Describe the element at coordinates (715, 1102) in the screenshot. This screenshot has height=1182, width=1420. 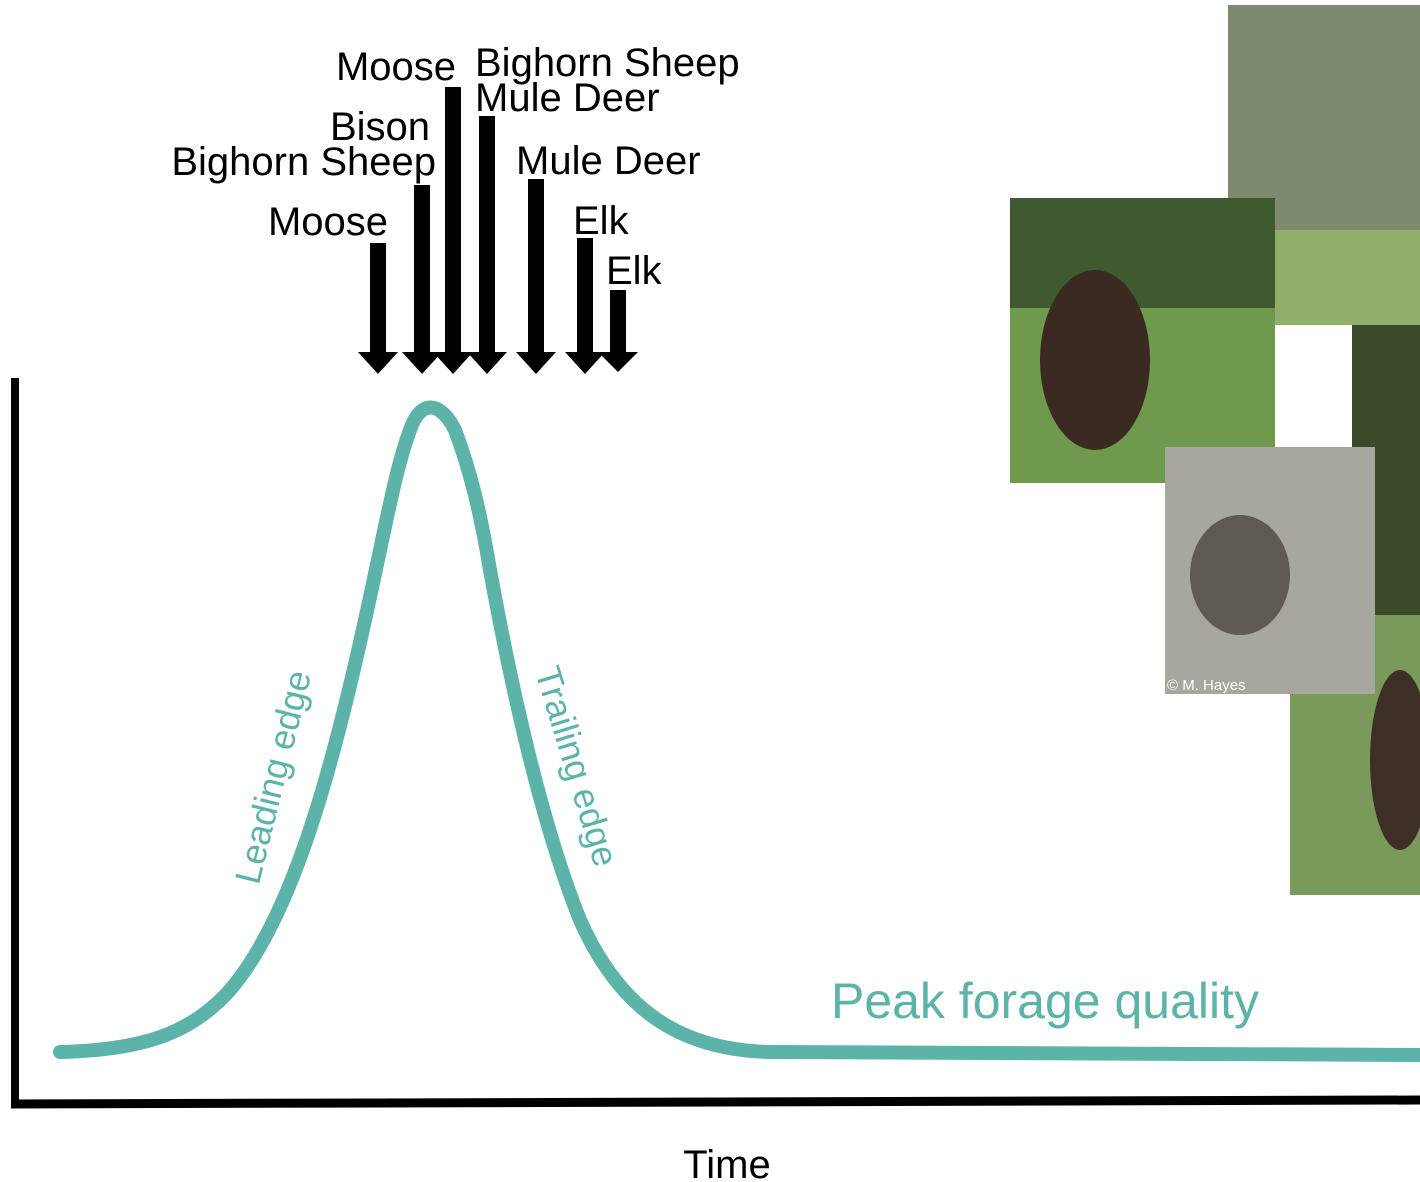
I see `x-axis` at that location.